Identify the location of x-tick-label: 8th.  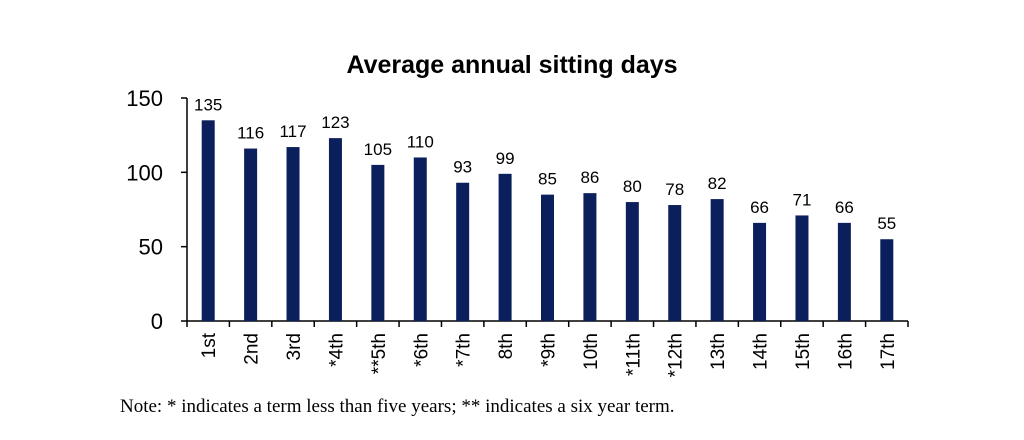
(506, 346).